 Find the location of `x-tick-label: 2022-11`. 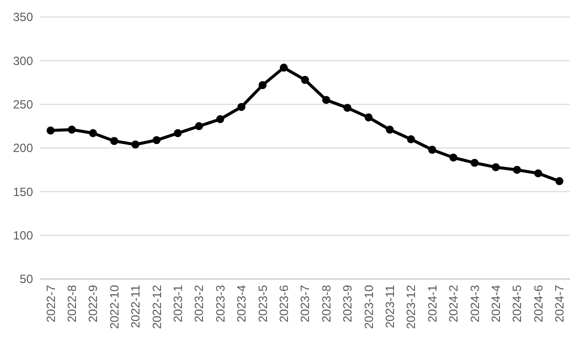

x-tick-label: 2022-11 is located at coordinates (135, 306).